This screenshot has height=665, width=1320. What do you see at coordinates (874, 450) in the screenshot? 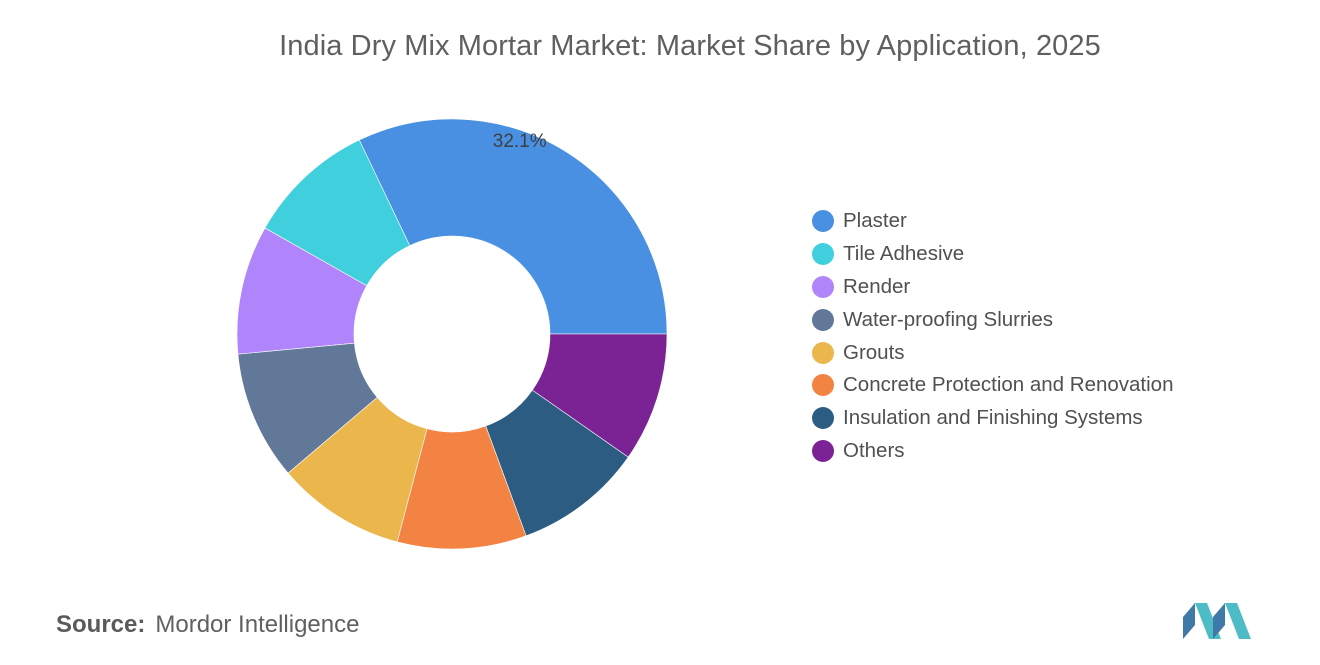
I see `legend-label: Others` at bounding box center [874, 450].